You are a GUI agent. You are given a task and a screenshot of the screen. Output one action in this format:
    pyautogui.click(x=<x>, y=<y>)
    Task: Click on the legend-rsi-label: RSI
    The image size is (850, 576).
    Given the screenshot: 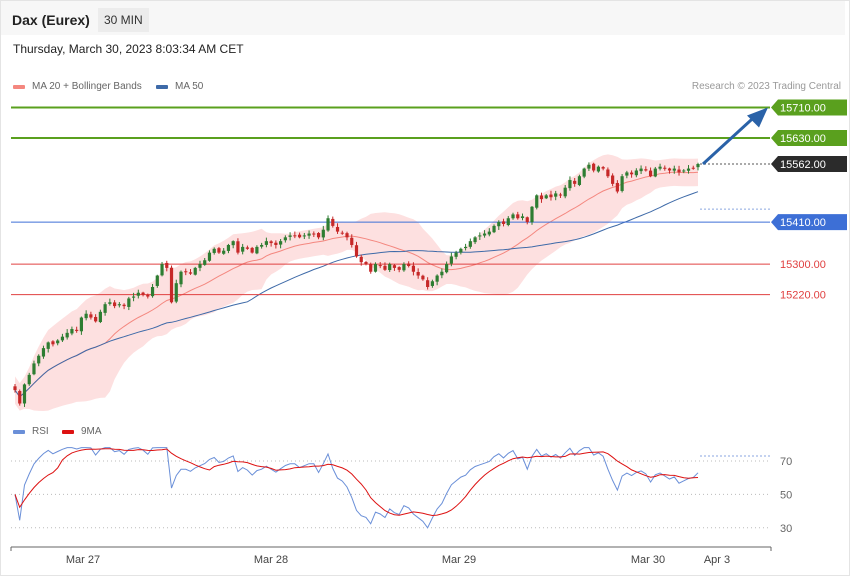 What is the action you would take?
    pyautogui.click(x=40, y=431)
    